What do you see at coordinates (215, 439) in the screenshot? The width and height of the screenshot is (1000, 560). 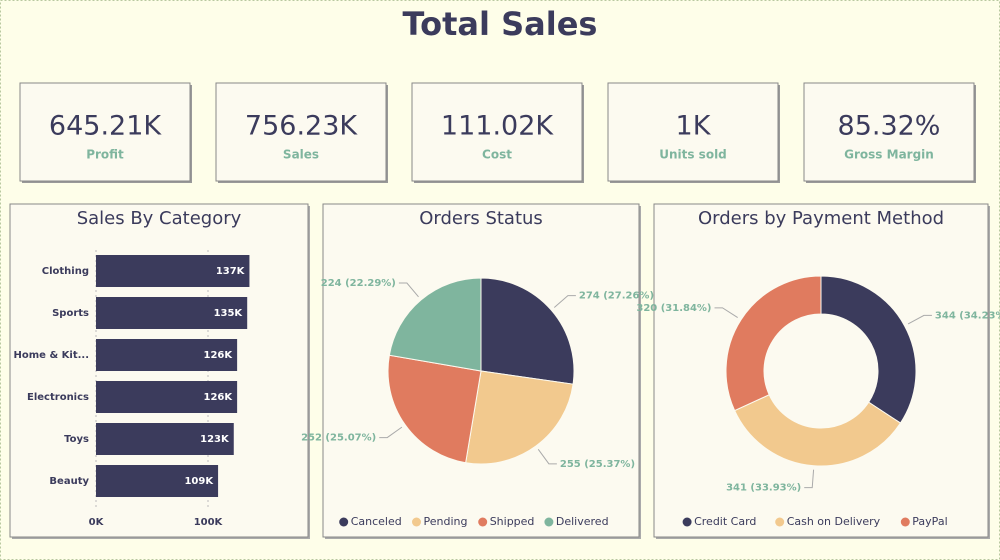 I see `data-label: 123K` at bounding box center [215, 439].